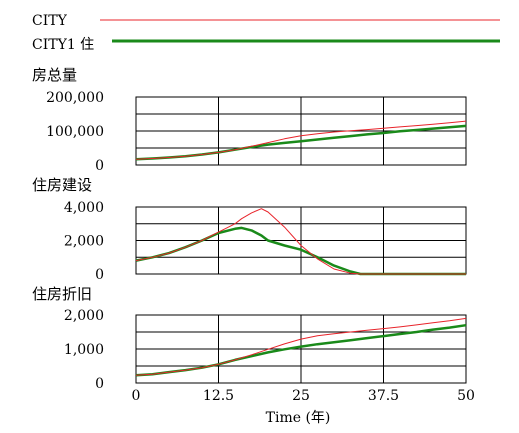 The image size is (519, 433). I want to click on panel-2-title: 住房建设, so click(62, 185).